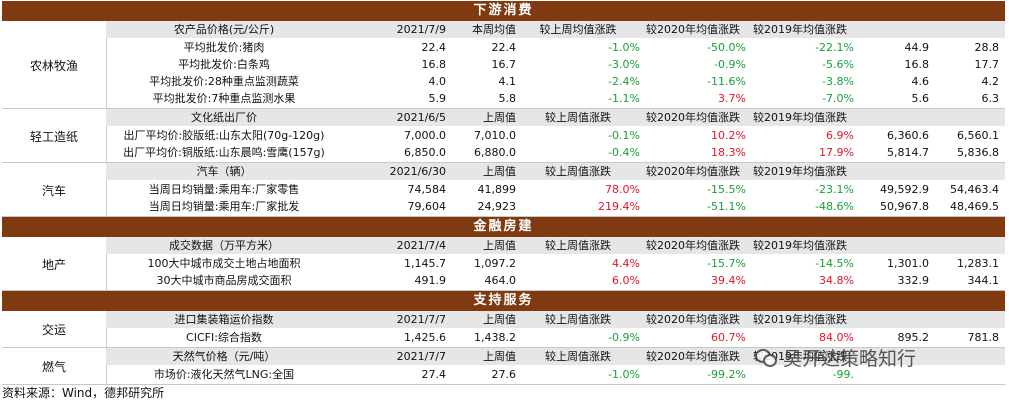 This screenshot has width=1009, height=404. What do you see at coordinates (728, 337) in the screenshot?
I see `cell-y20: 60.7%` at bounding box center [728, 337].